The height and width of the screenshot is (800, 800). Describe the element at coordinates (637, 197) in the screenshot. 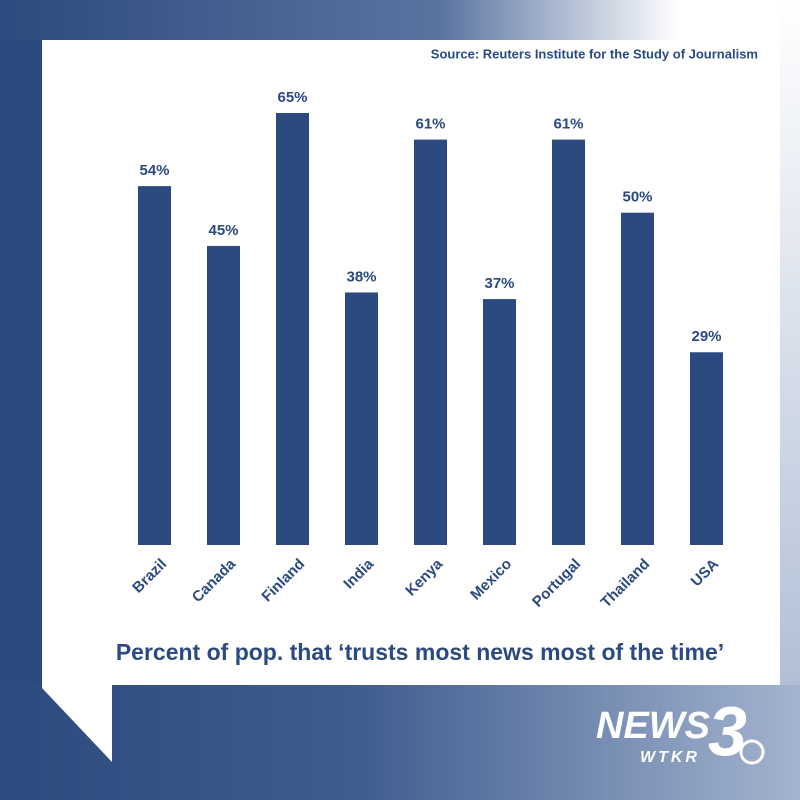

I see `data-label: 50%` at that location.